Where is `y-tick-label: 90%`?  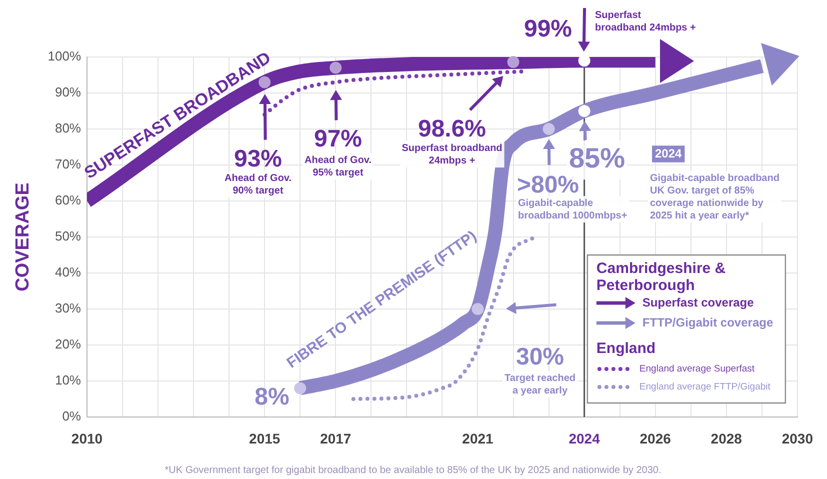
y-tick-label: 90% is located at coordinates (68, 92).